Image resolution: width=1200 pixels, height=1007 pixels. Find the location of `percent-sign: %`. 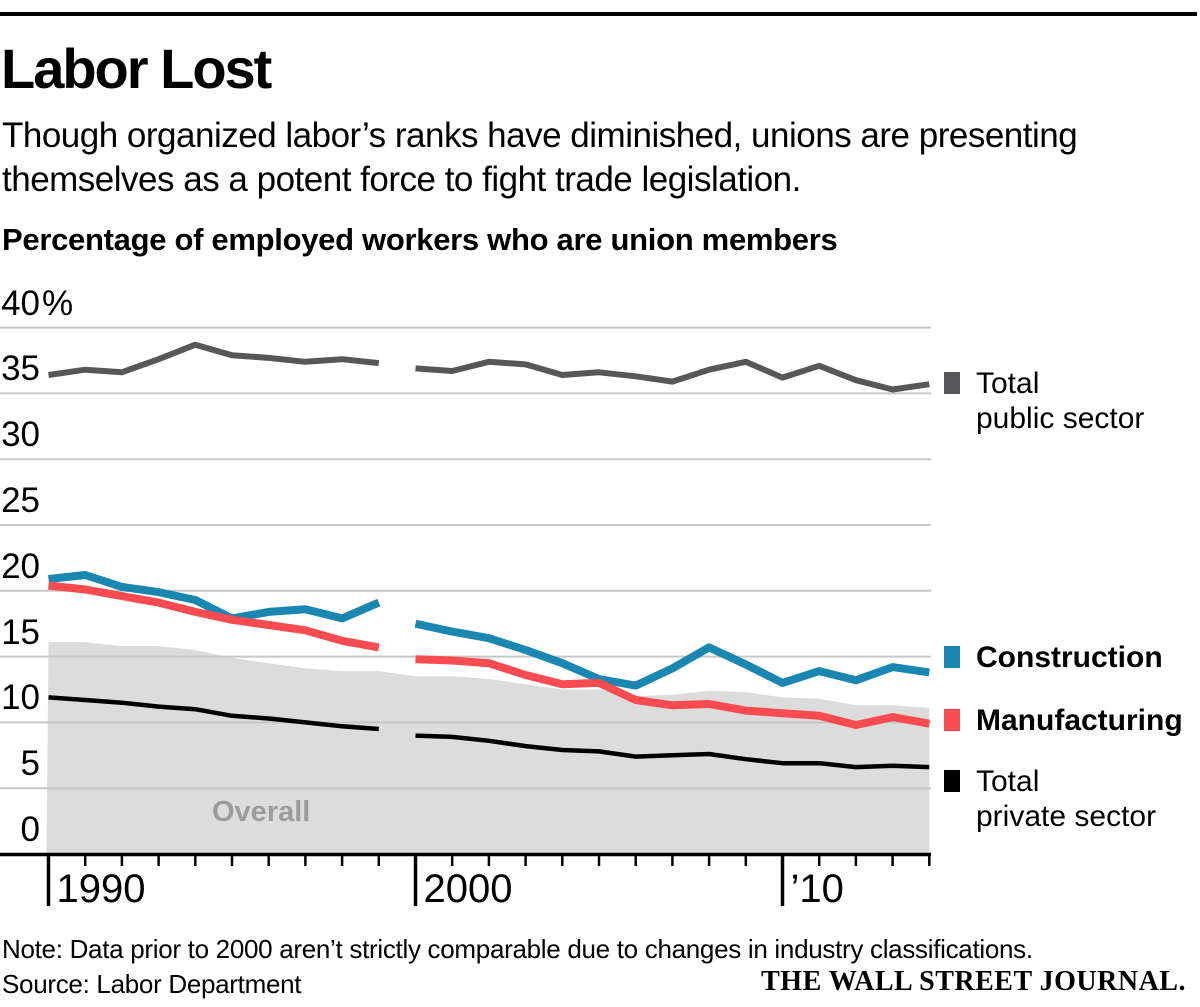

percent-sign: % is located at coordinates (58, 303).